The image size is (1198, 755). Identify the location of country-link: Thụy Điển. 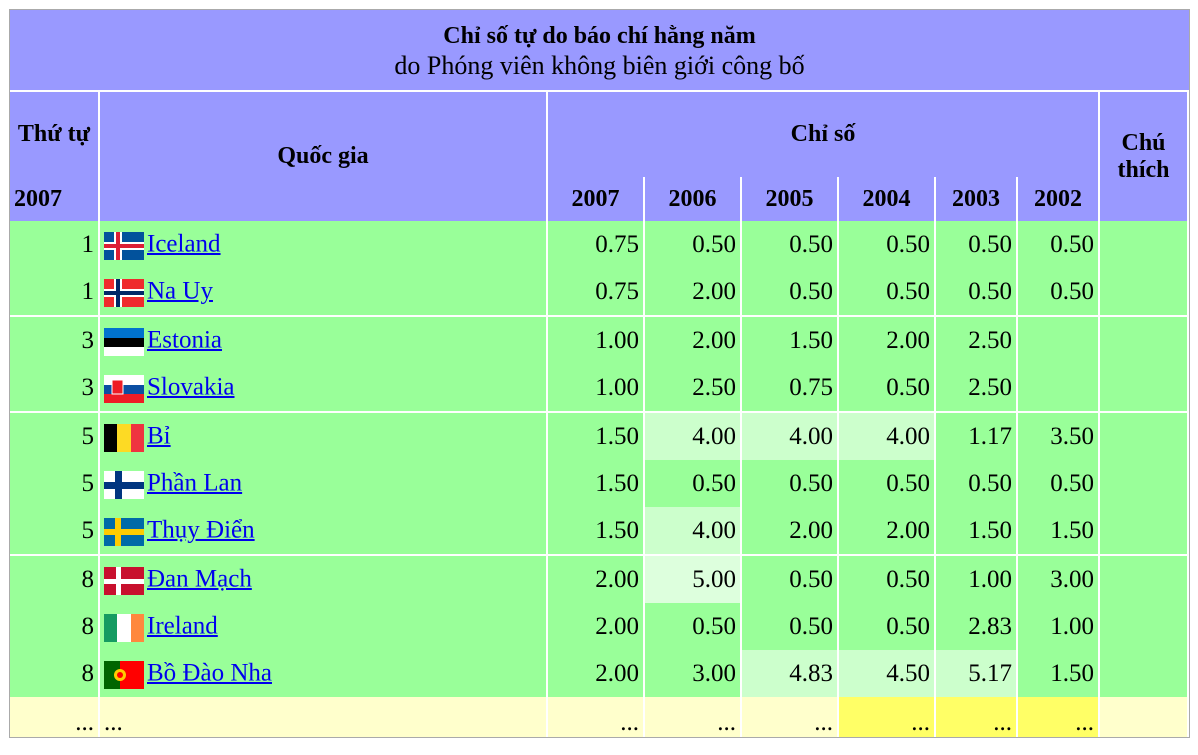
(201, 530).